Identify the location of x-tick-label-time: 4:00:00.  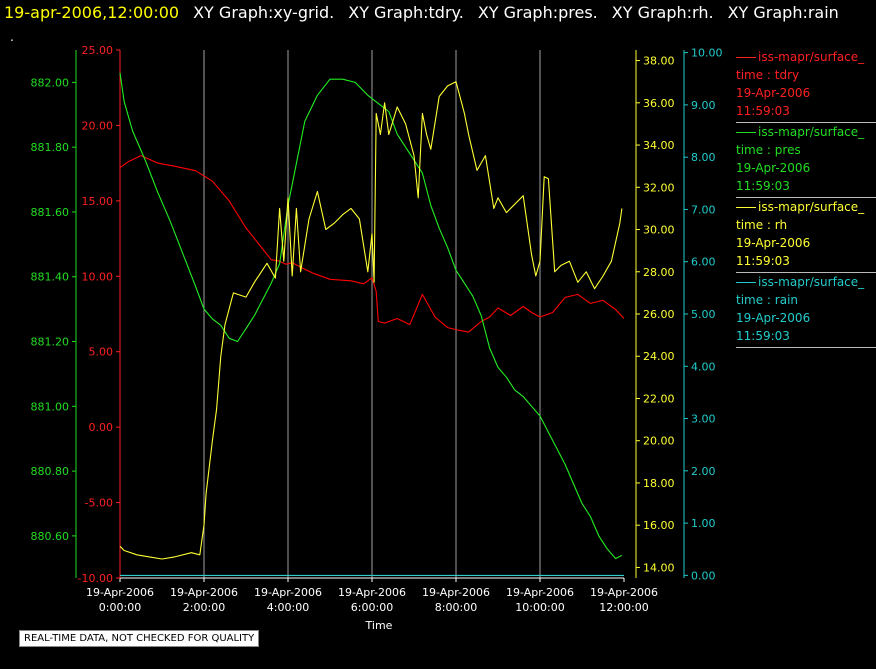
(288, 607).